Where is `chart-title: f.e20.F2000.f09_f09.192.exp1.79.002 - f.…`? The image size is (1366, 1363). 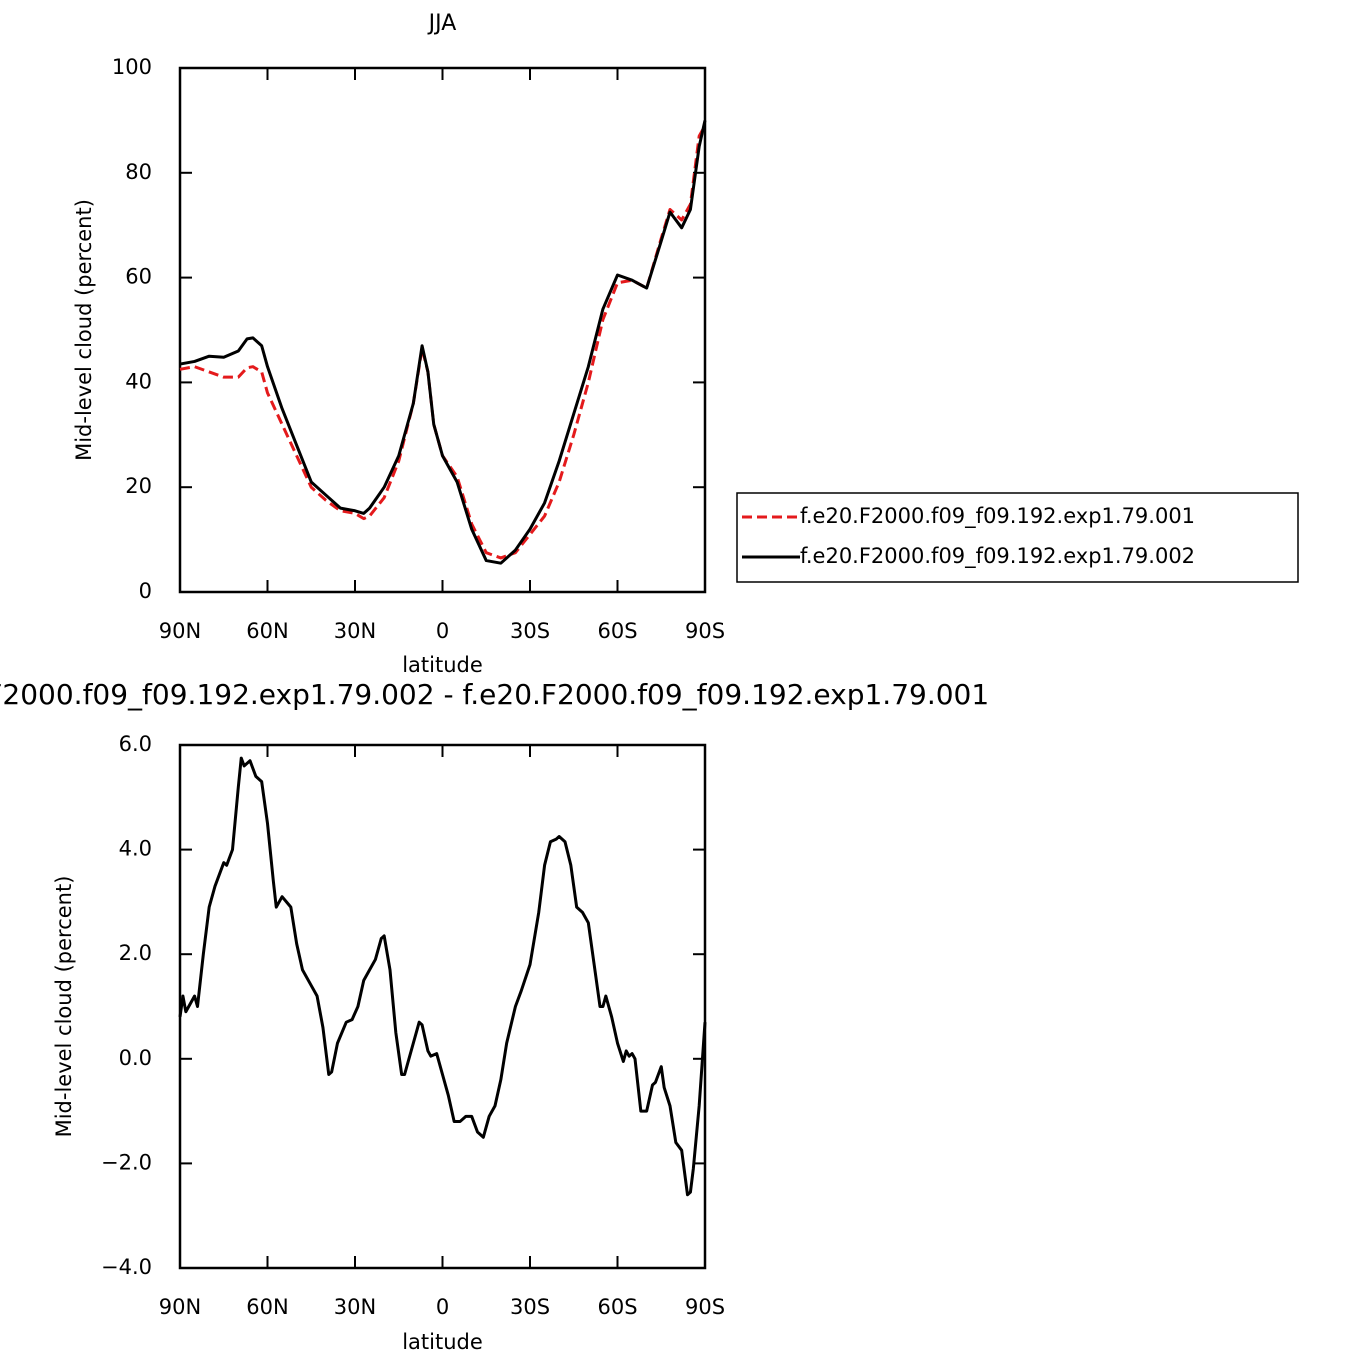
chart-title: f.e20.F2000.f09_f09.192.exp1.79.002 - f.… is located at coordinates (494, 694).